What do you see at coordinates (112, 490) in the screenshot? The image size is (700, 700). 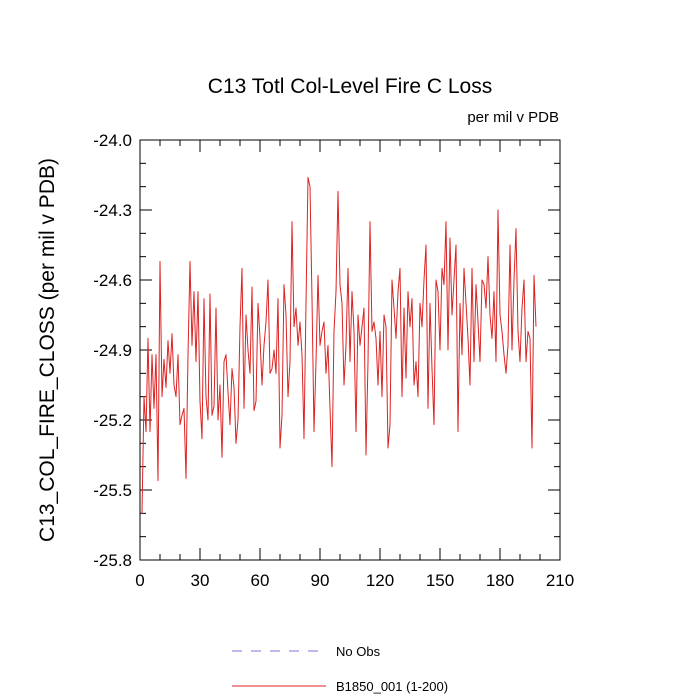 I see `y-tick-label: -25.5` at bounding box center [112, 490].